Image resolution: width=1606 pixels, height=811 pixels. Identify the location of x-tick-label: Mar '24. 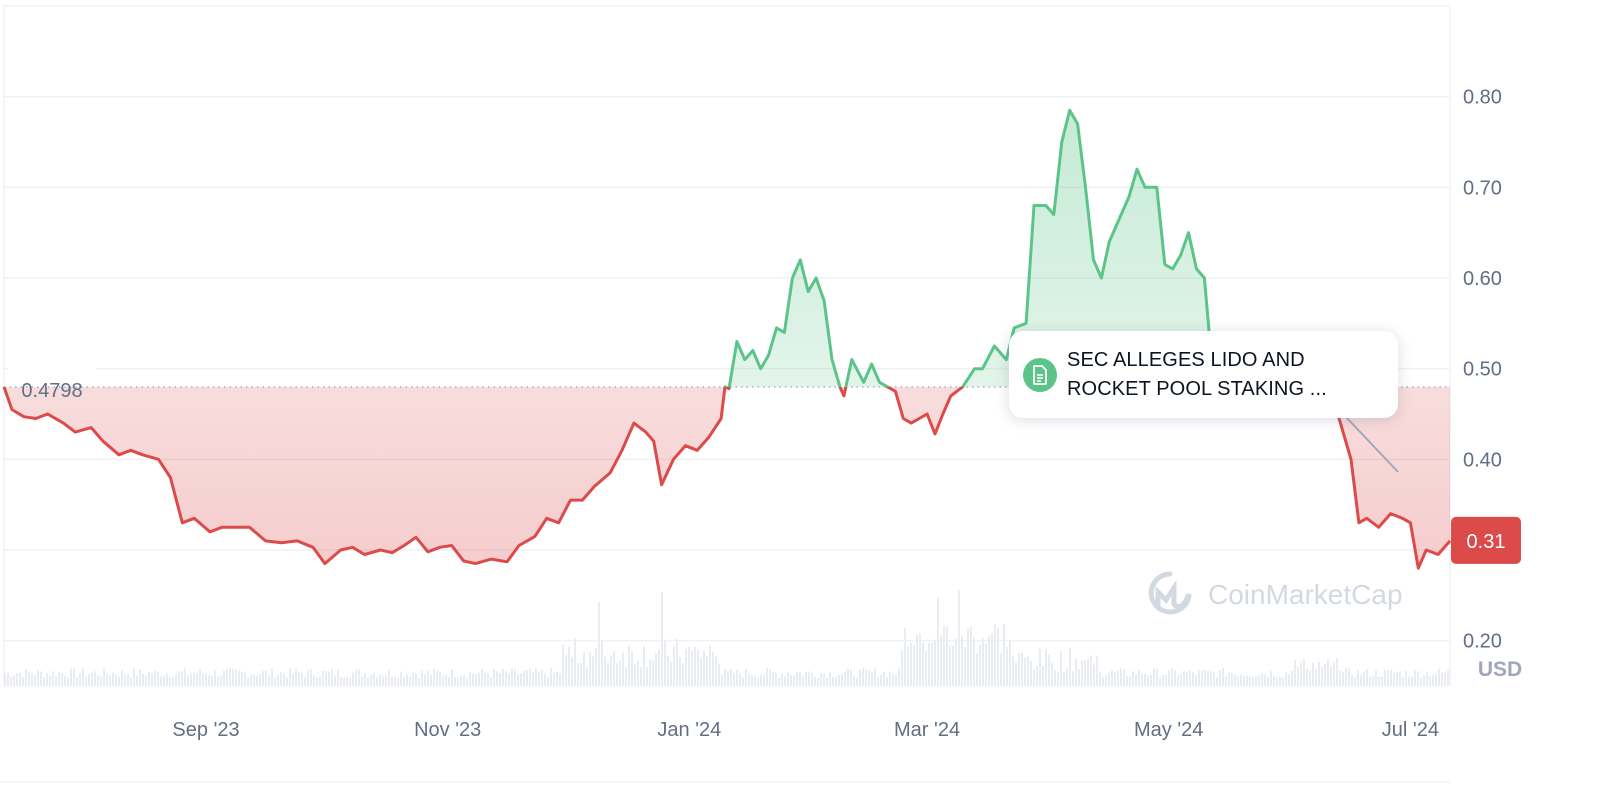
(927, 730).